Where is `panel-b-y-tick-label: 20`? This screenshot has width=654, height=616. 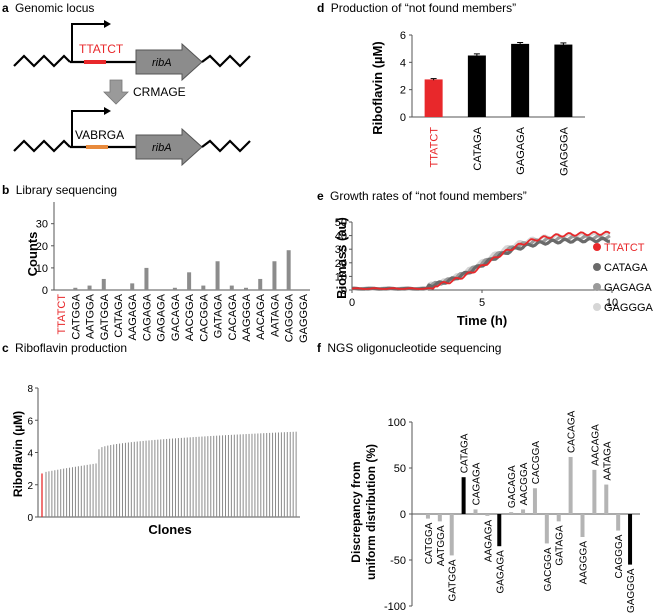 panel-b-y-tick-label: 20 is located at coordinates (42, 247).